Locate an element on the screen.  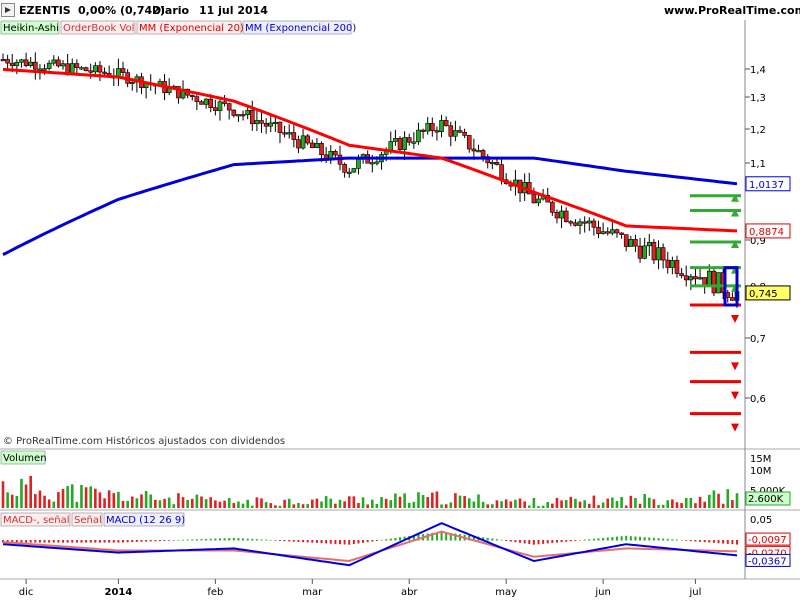
macd-legend-label: MACD-, señal is located at coordinates (36, 520).